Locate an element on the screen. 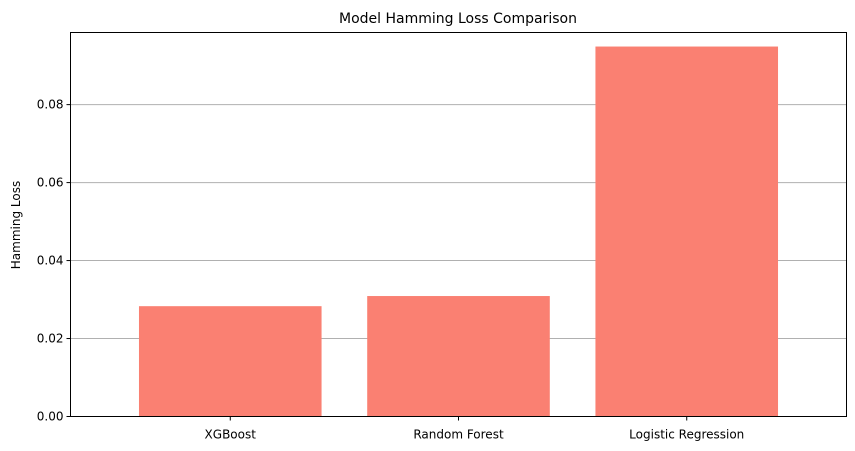 This screenshot has height=451, width=855. y-axis-ticks: 0.00 0.02 0.04 0.06 0.08 is located at coordinates (54, 261).